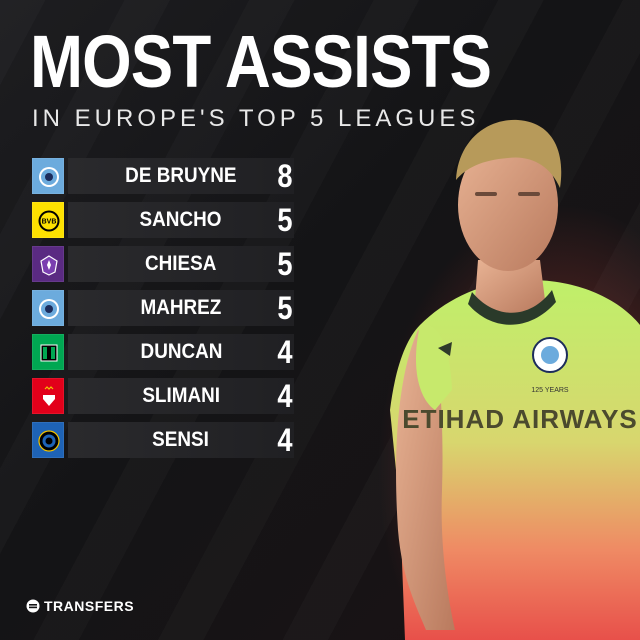 The height and width of the screenshot is (640, 640). What do you see at coordinates (256, 118) in the screenshot?
I see `page-subtitle: IN EUROPE'S TOP 5 LEAGUES` at bounding box center [256, 118].